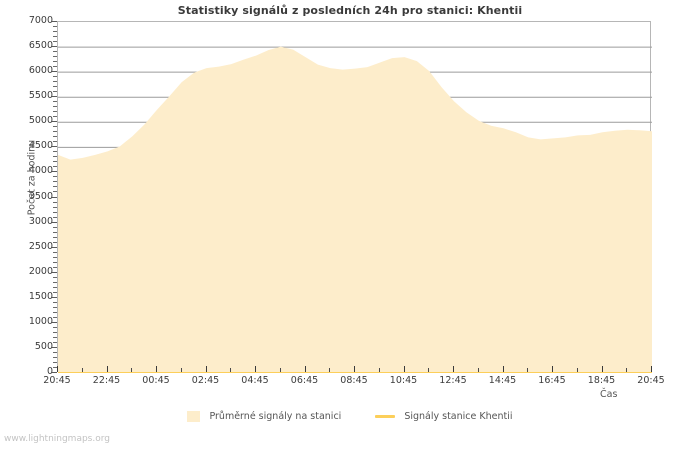 The height and width of the screenshot is (450, 700). What do you see at coordinates (552, 380) in the screenshot?
I see `x-tick-label: 16:45` at bounding box center [552, 380].